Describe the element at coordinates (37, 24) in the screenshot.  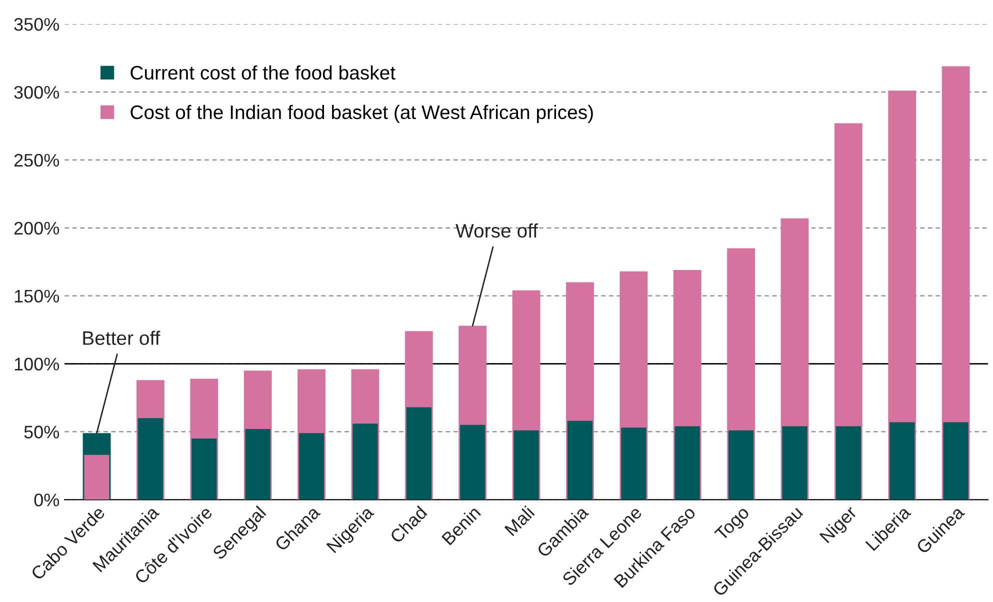
I see `y-tick-label: 350%` at that location.